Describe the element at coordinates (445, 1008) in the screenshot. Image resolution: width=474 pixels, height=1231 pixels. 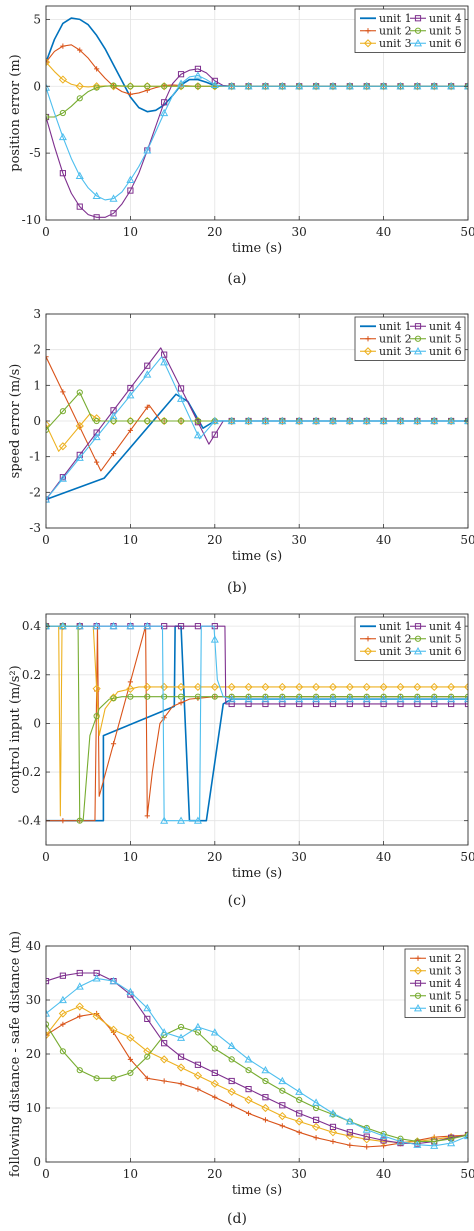
I see `legend-label-unit-6: unit 6` at that location.